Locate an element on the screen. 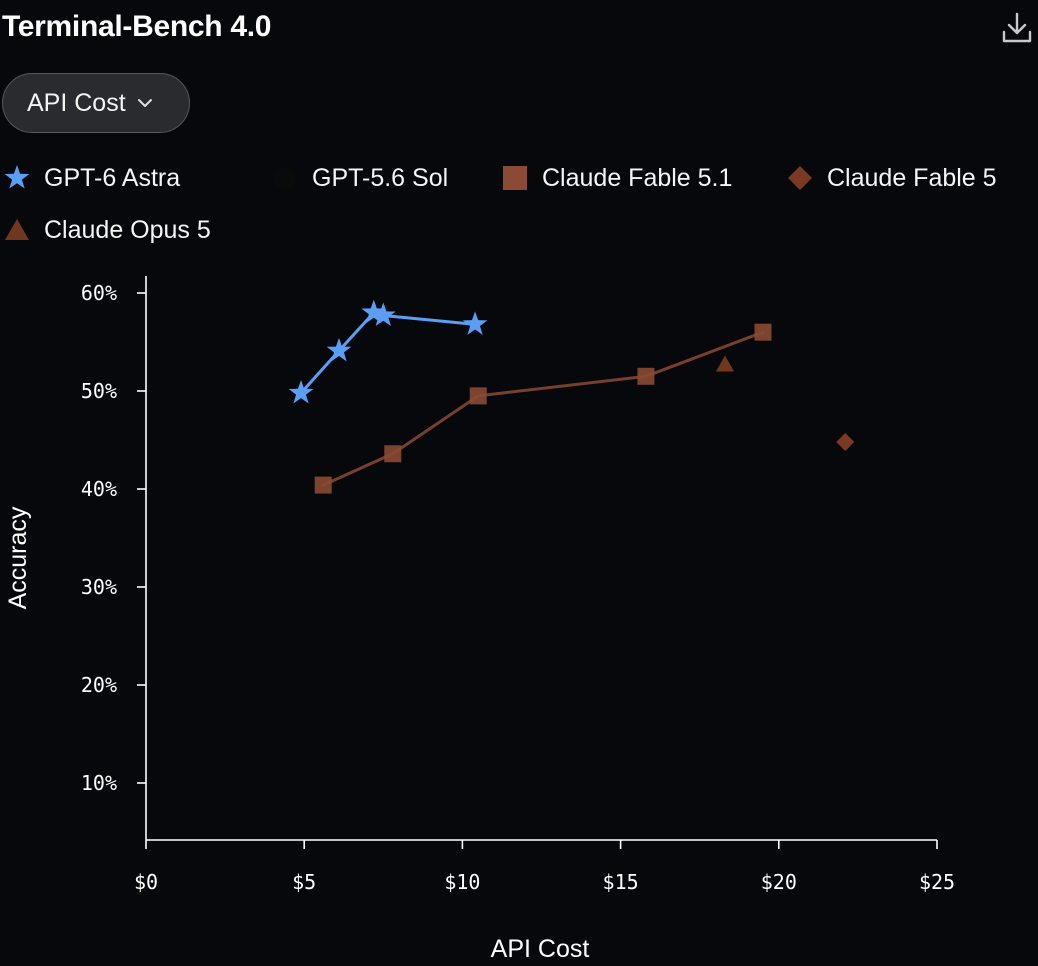 This screenshot has height=966, width=1038. legend-item-claude-opus-5: Claude Opus 5 is located at coordinates (106, 230).